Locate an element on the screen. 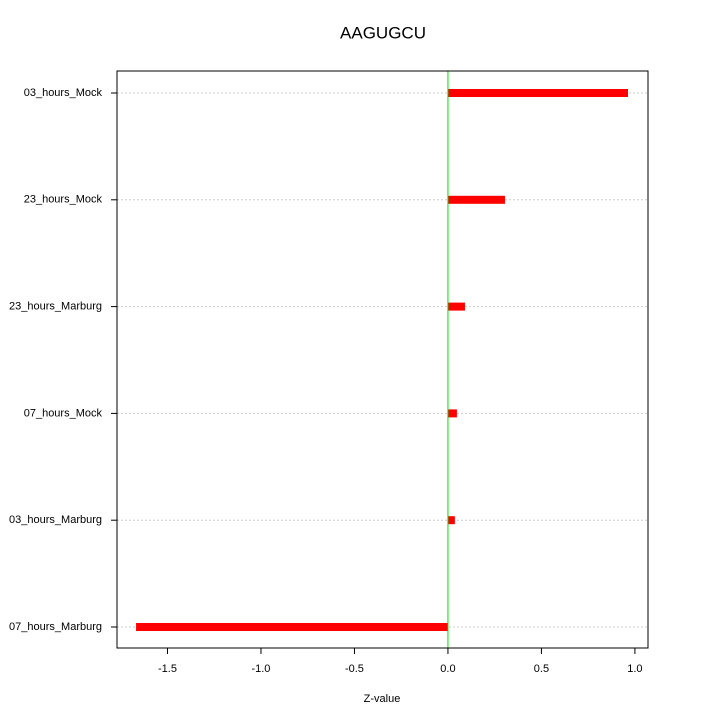  x-tick-label: -0.5 is located at coordinates (354, 669).